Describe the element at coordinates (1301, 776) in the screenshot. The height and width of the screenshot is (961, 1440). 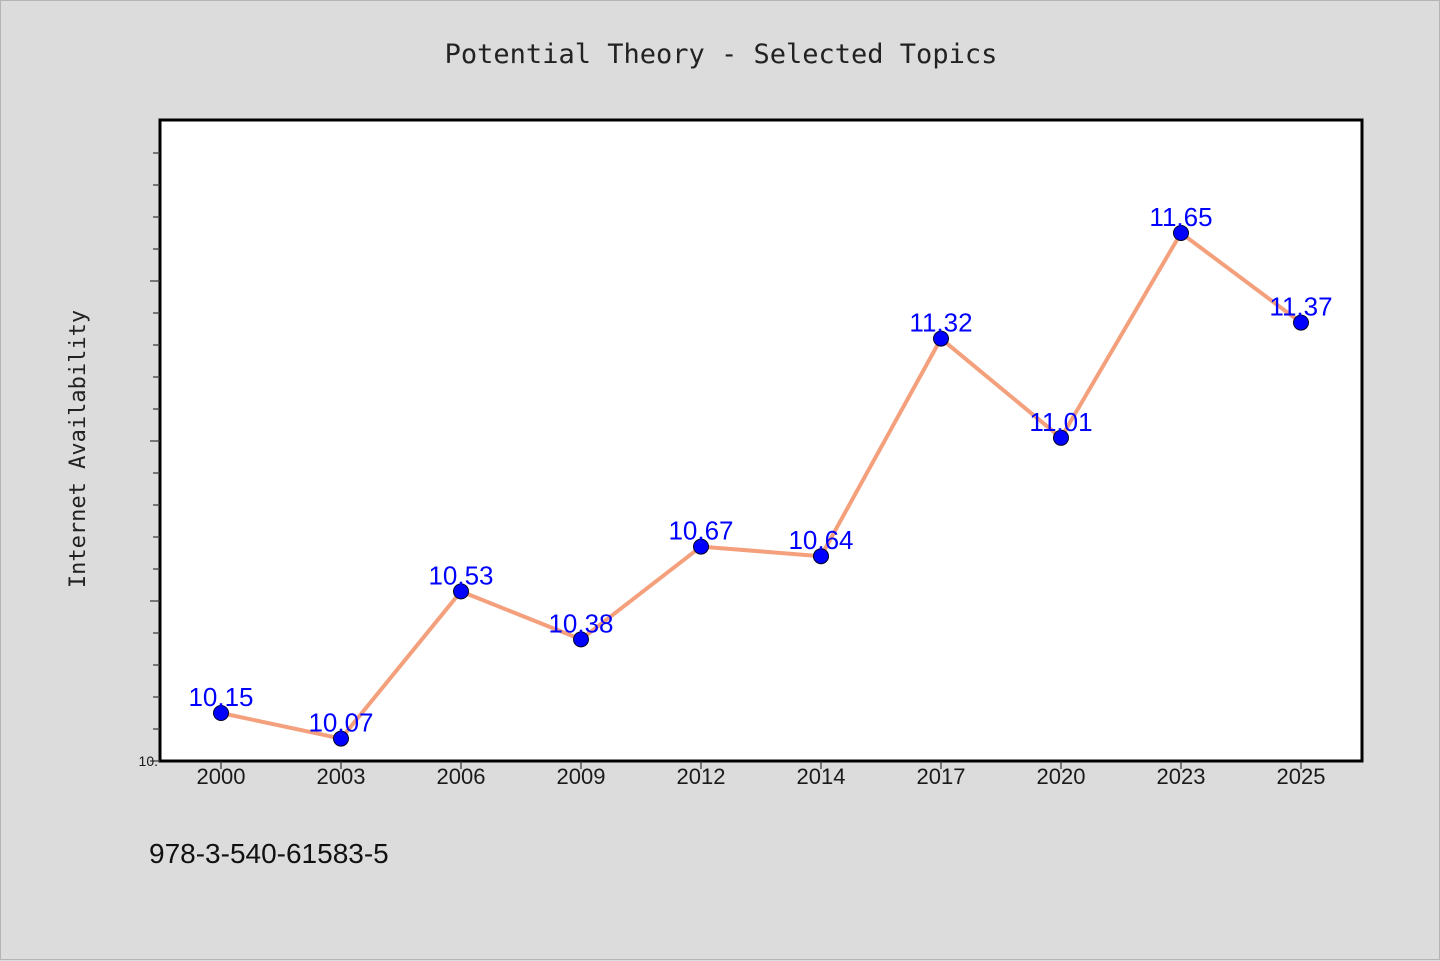
I see `x-tick-label: 2025` at that location.